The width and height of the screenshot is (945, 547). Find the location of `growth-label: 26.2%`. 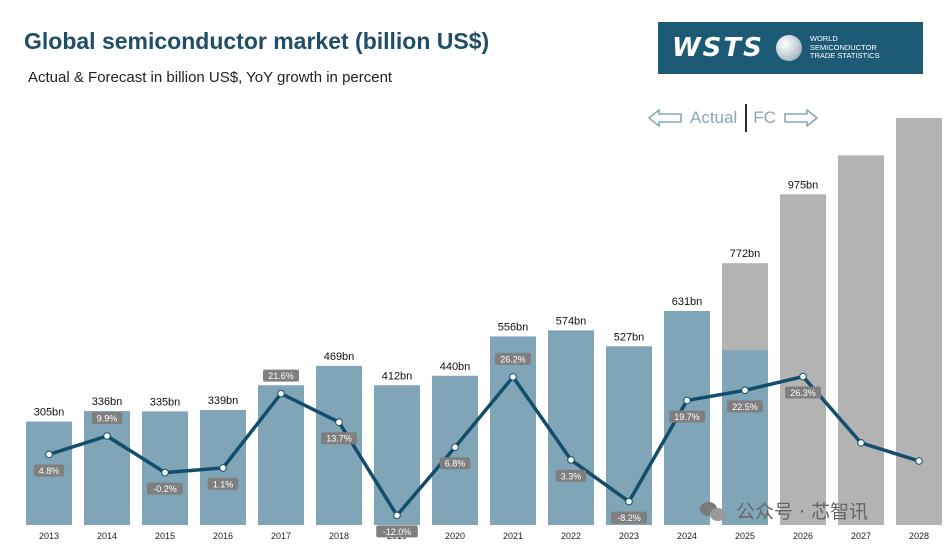

growth-label: 26.2% is located at coordinates (513, 359).